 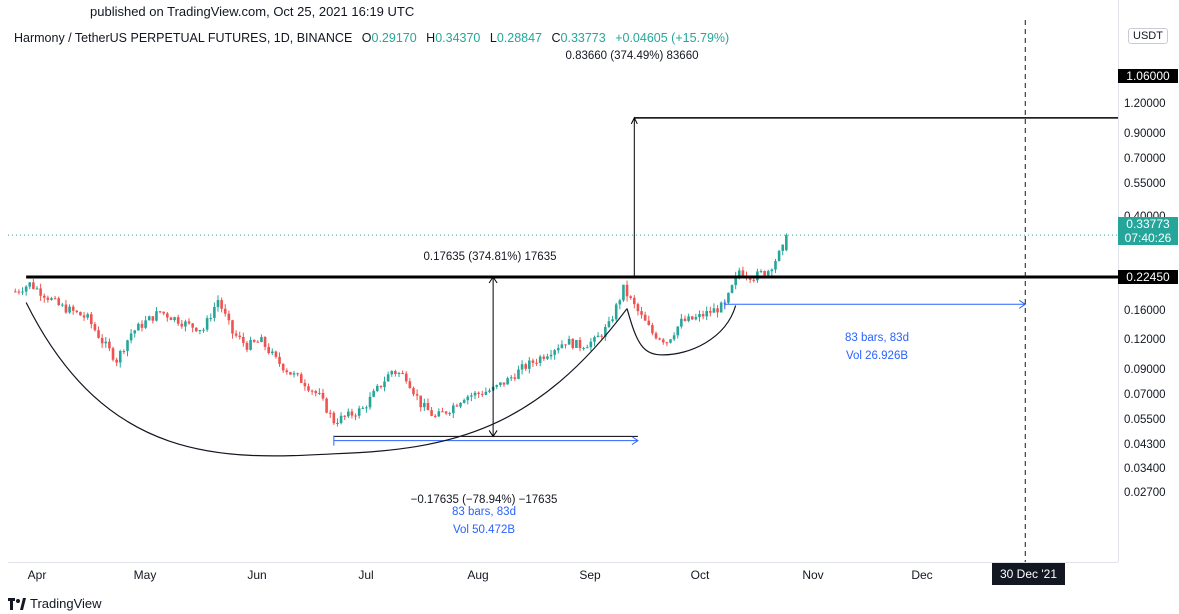 I want to click on close-label: C, so click(x=556, y=38).